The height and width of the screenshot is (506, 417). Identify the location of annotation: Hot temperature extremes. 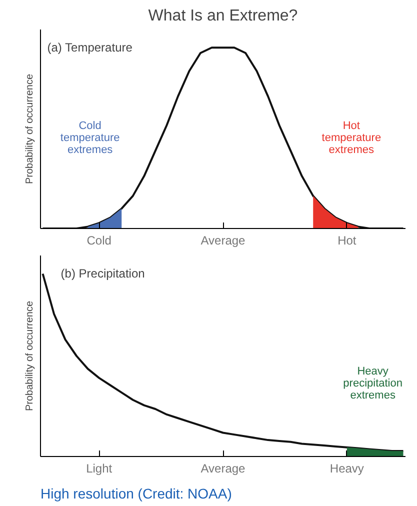
(352, 138).